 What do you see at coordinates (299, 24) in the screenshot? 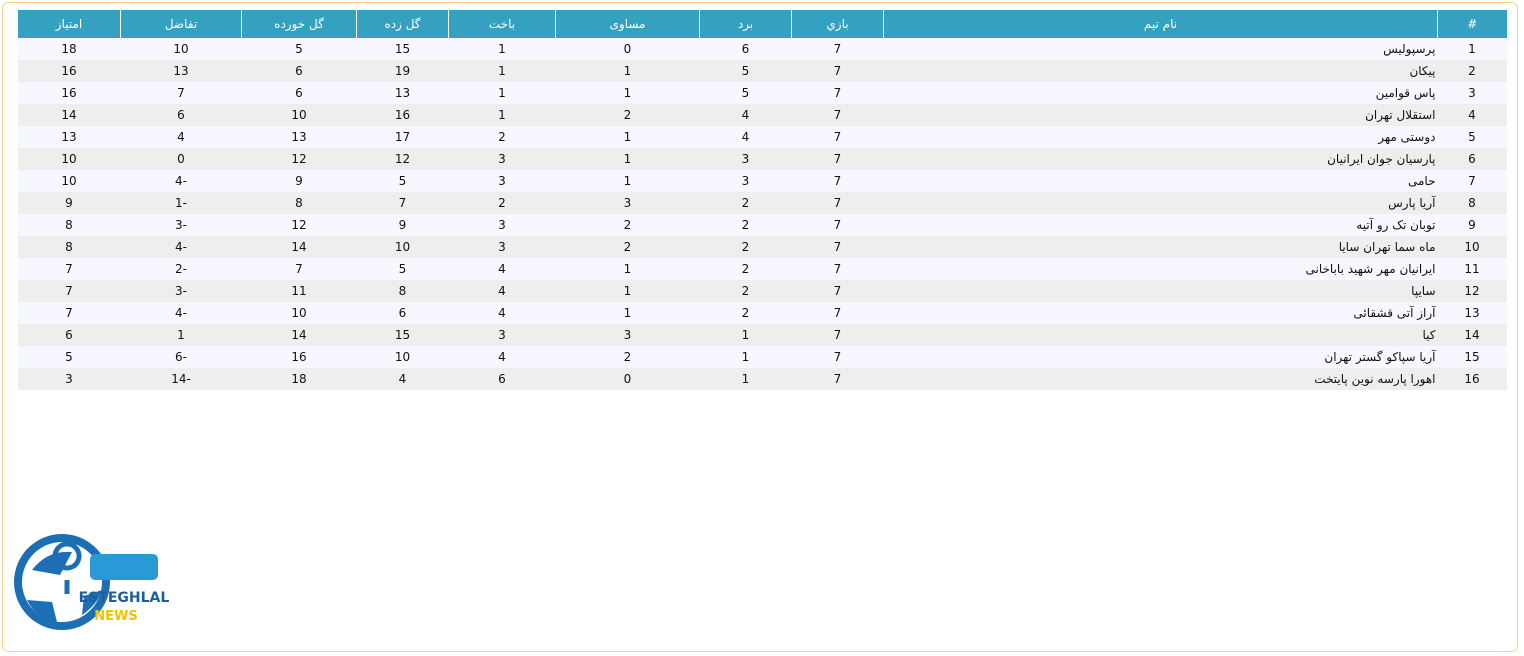
I see `column-header: گل خورده` at bounding box center [299, 24].